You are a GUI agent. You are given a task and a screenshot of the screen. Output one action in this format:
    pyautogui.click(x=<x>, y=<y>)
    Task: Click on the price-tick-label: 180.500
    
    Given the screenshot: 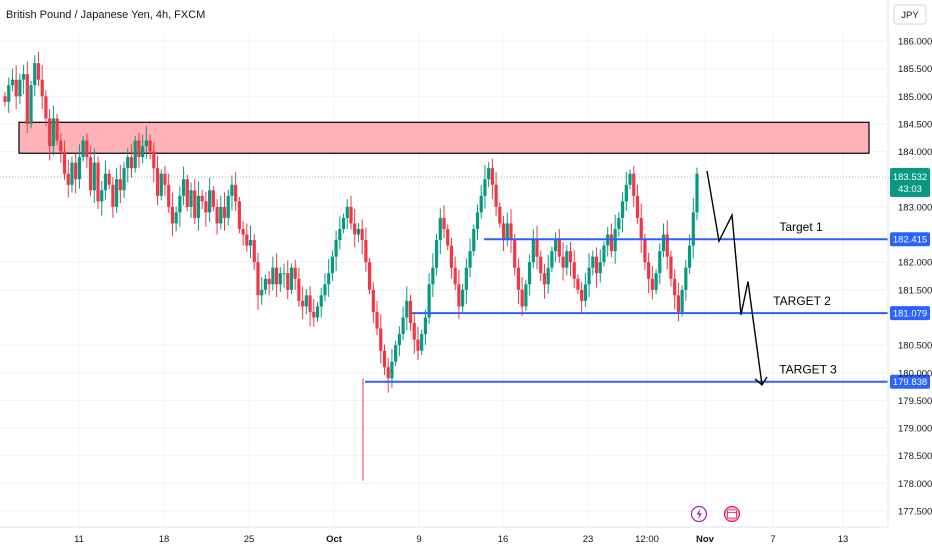 What is the action you would take?
    pyautogui.click(x=915, y=346)
    